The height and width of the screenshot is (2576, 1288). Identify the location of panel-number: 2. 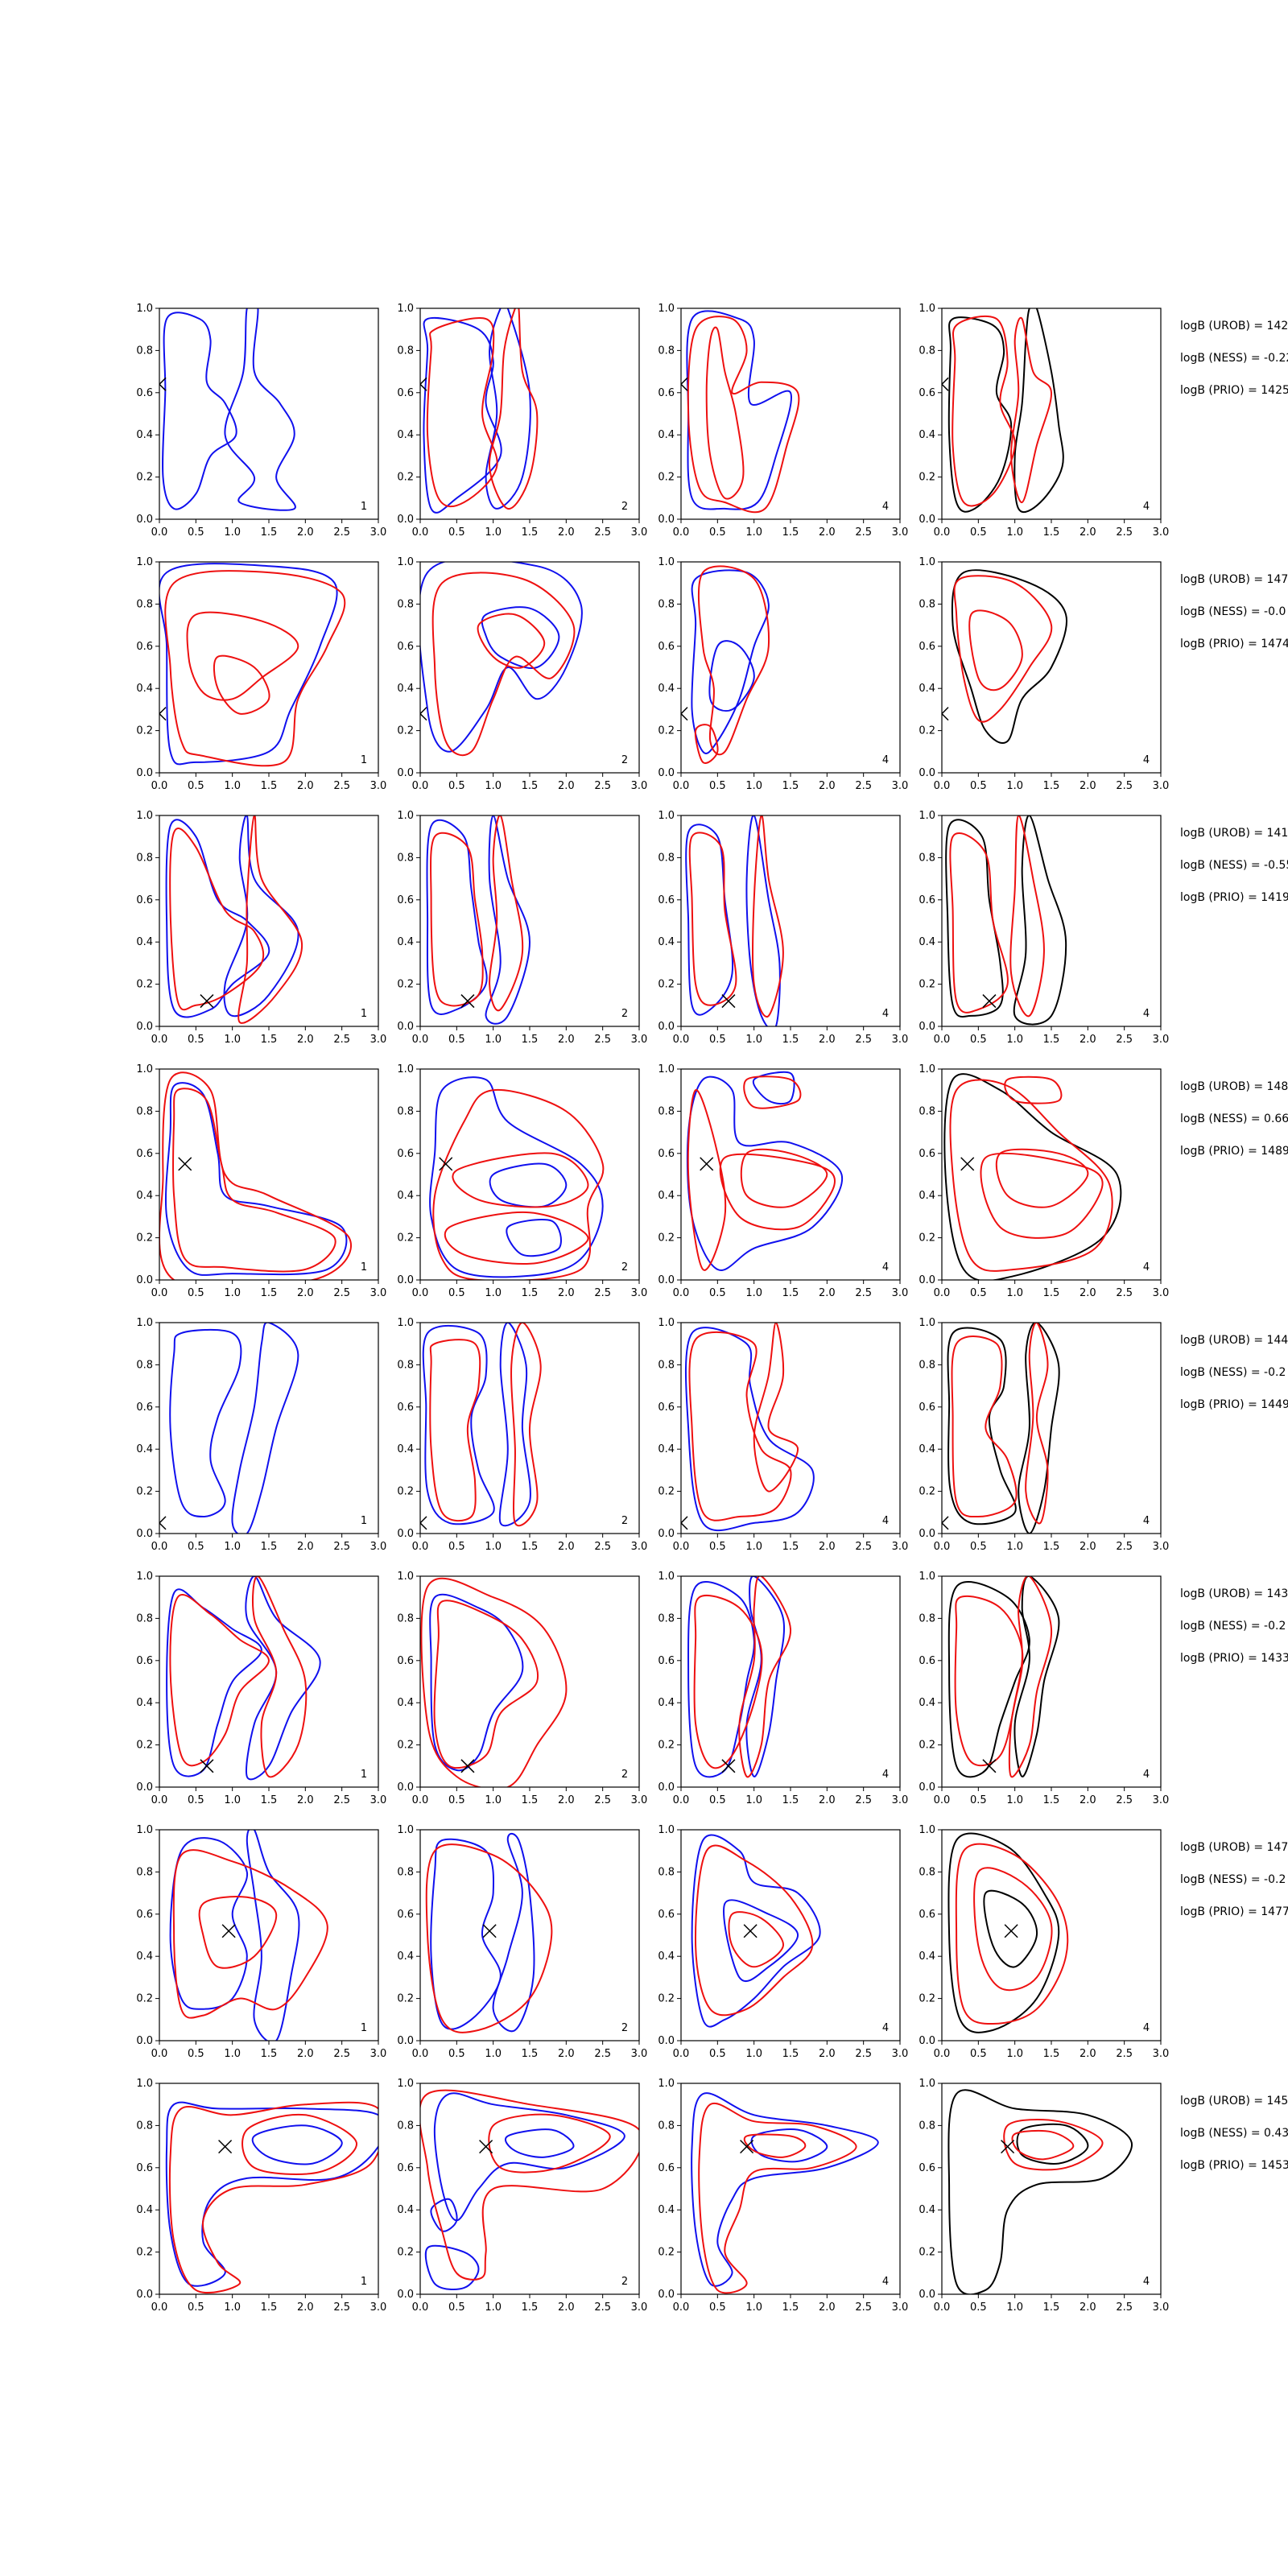
(624, 1267).